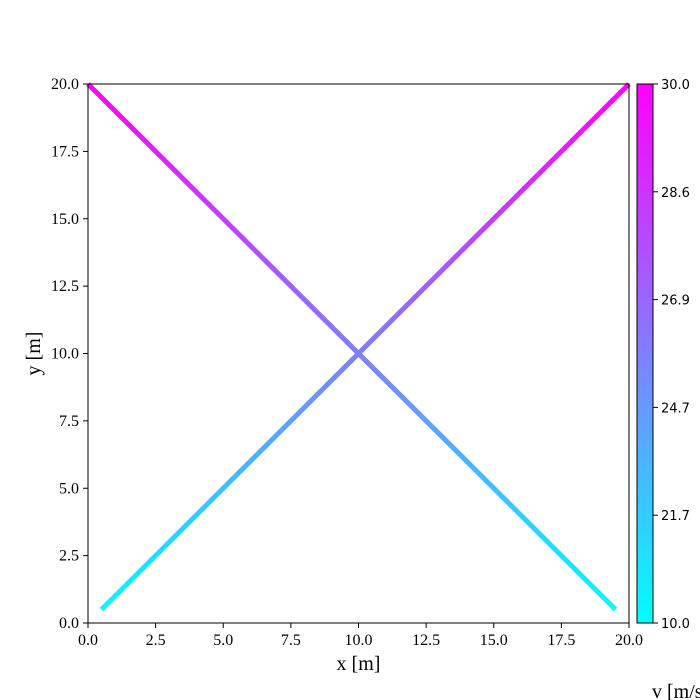  Describe the element at coordinates (645, 353) in the screenshot. I see `colorbar` at that location.